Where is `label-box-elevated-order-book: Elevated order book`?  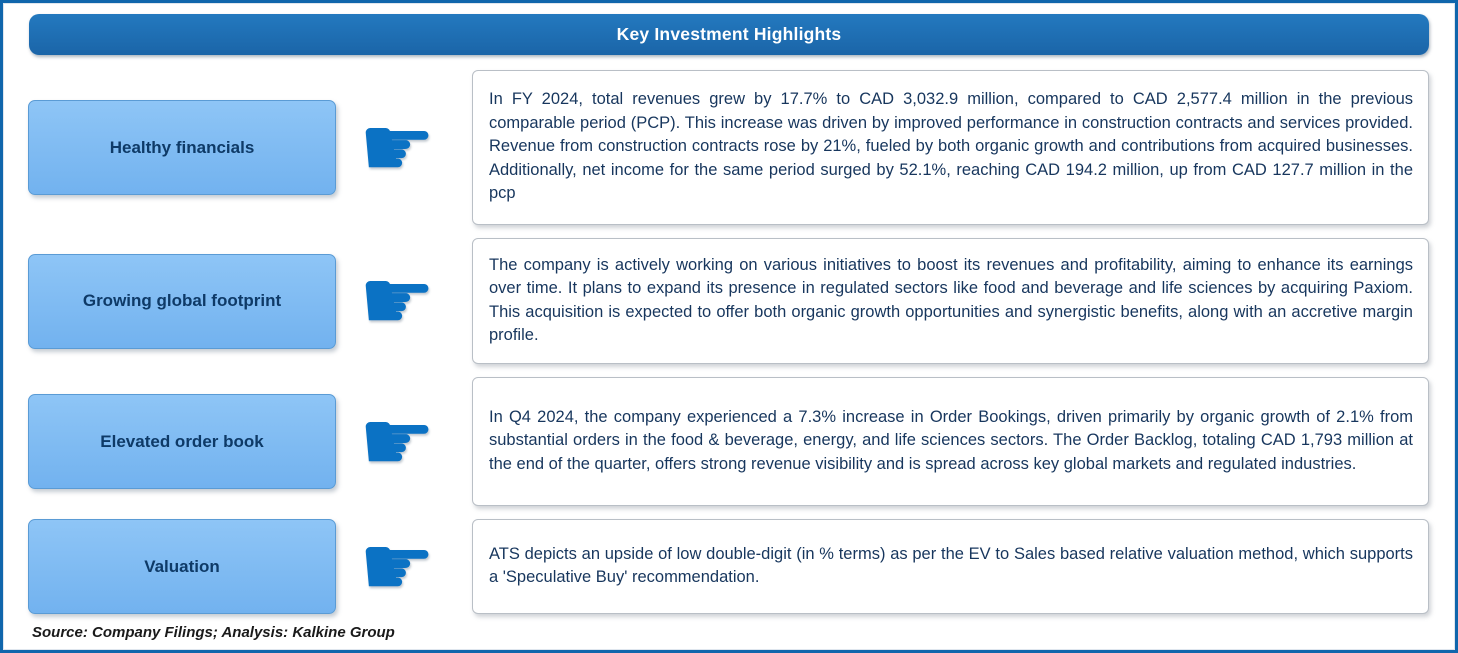 label-box-elevated-order-book: Elevated order book is located at coordinates (182, 441).